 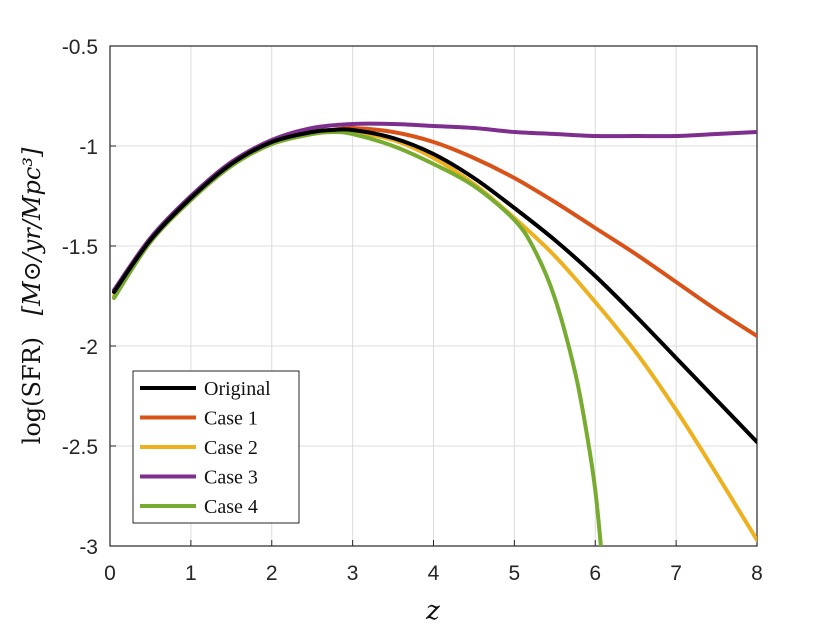 What do you see at coordinates (110, 573) in the screenshot?
I see `x-tick-label: 0` at bounding box center [110, 573].